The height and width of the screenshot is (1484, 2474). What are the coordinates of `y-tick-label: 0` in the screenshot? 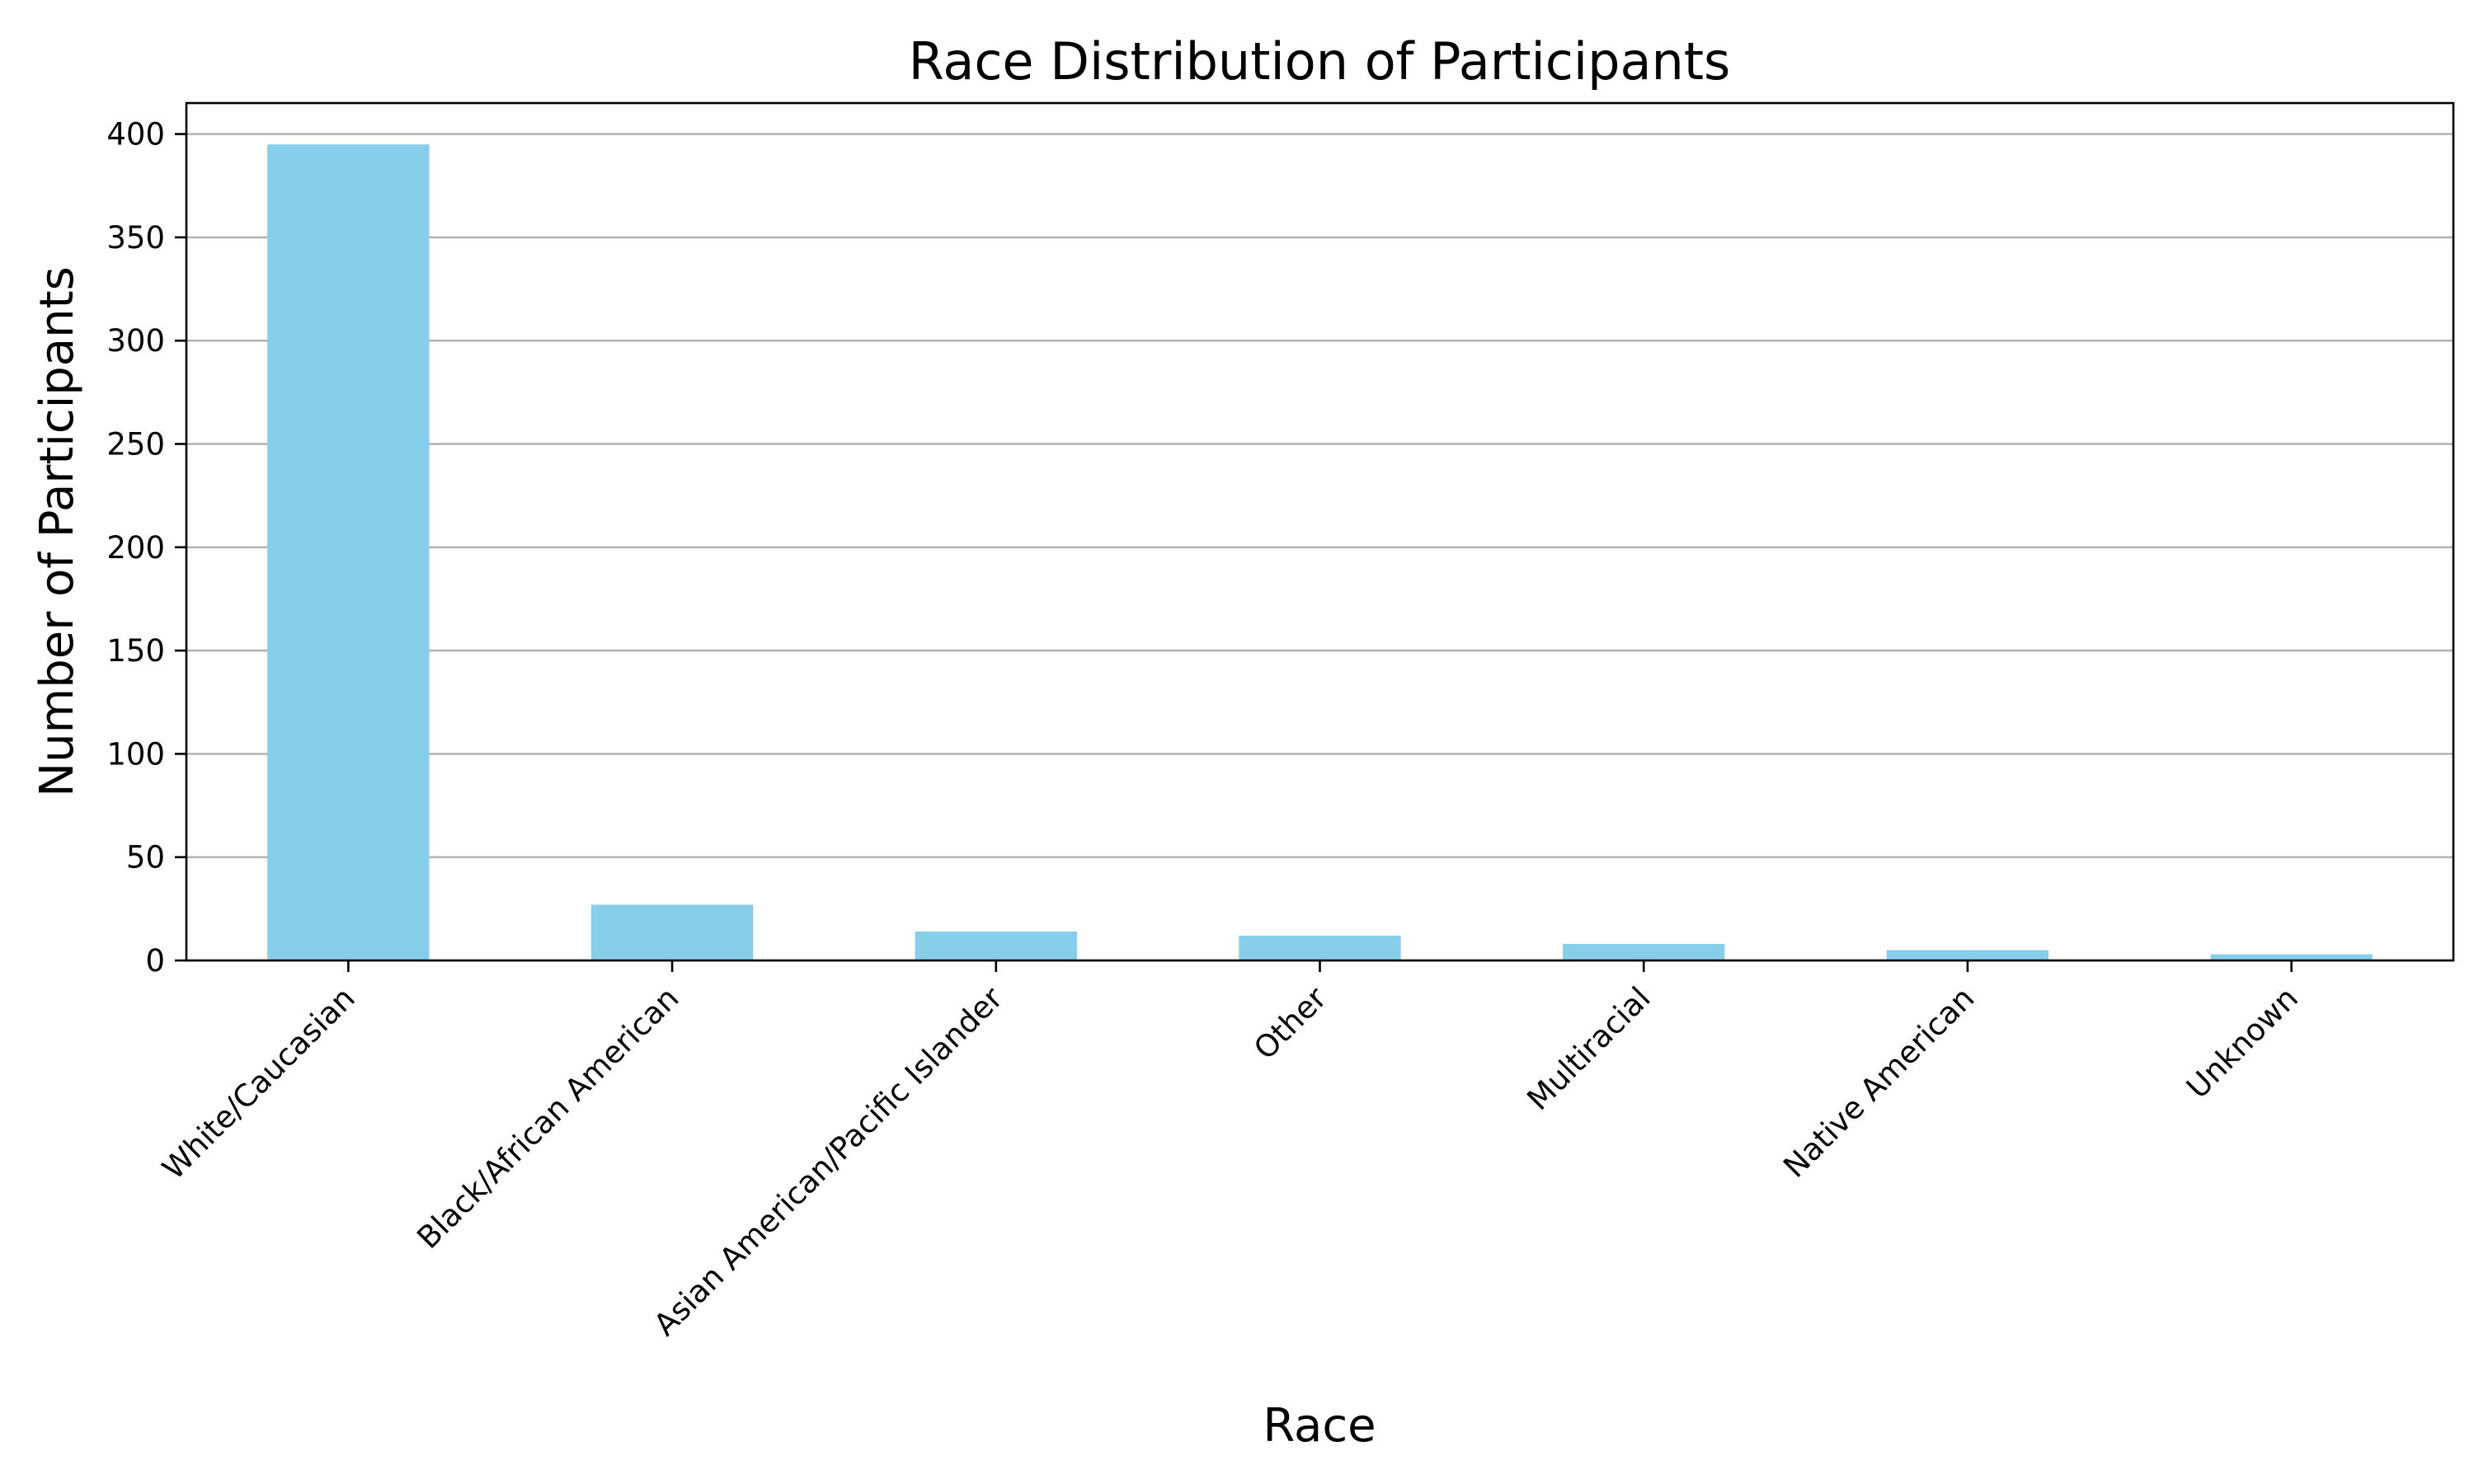 It's located at (155, 961).